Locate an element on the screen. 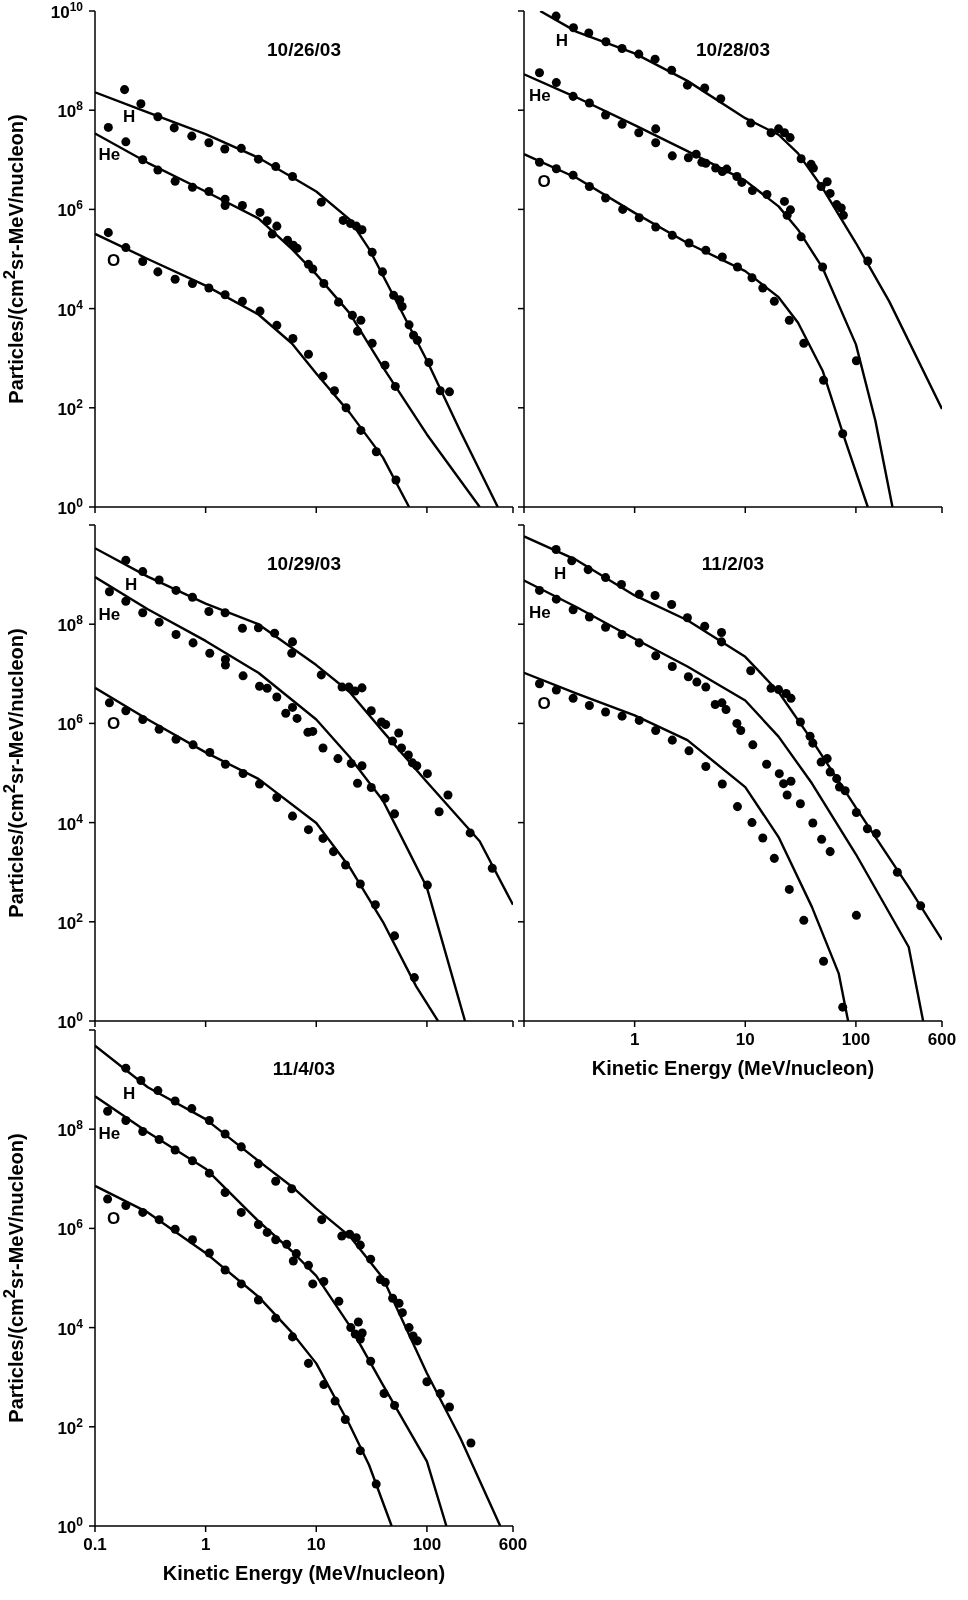  text: 11/4/03 is located at coordinates (304, 1069).